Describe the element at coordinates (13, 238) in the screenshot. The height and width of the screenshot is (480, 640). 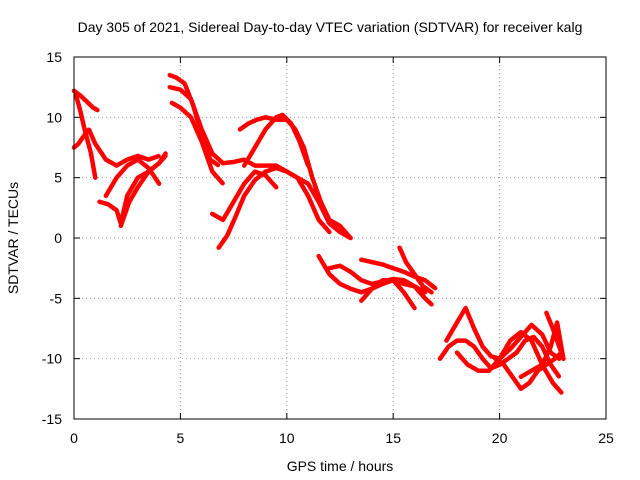
I see `y-axis-label: SDTVAR / TECUs` at that location.